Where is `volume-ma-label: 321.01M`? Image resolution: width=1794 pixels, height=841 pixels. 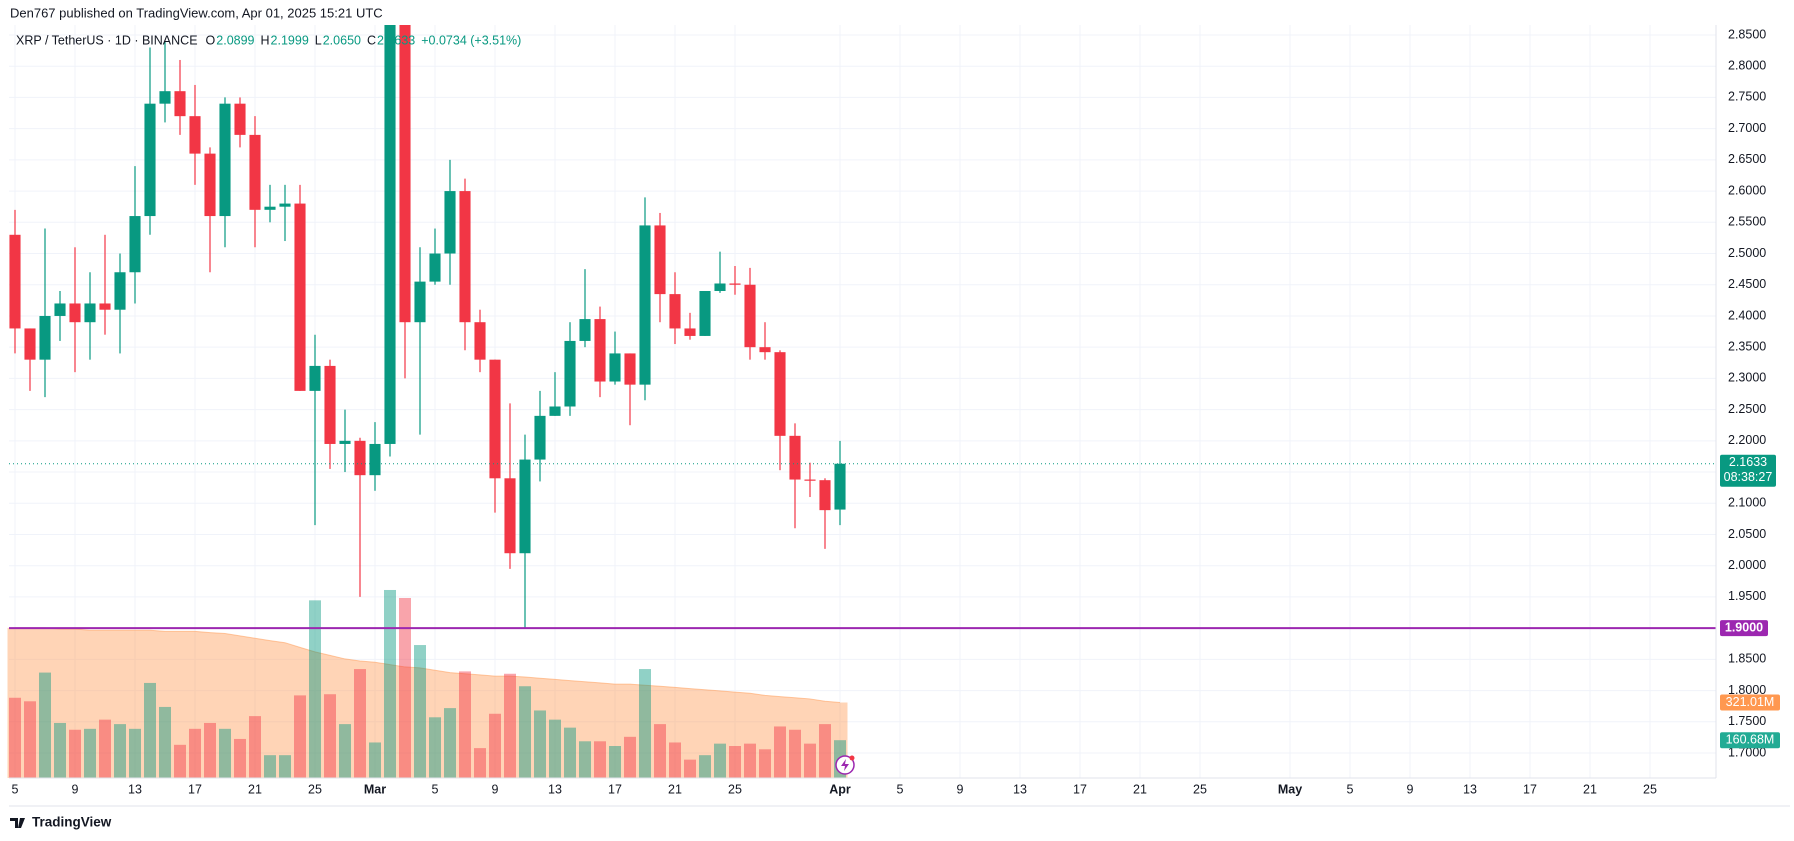
volume-ma-label: 321.01M is located at coordinates (1750, 702).